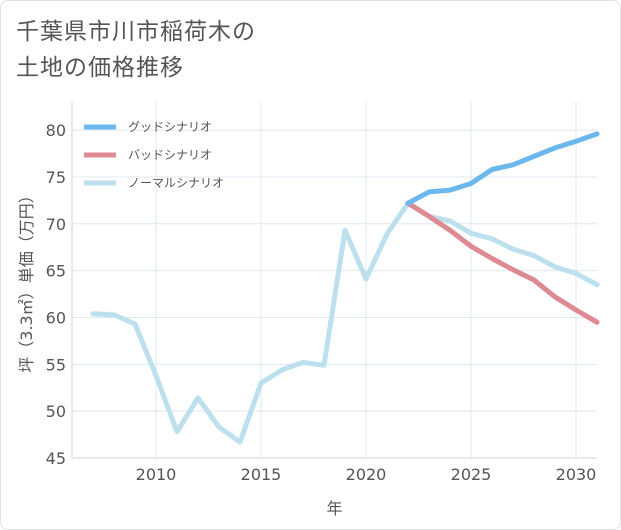  I want to click on y-axis-label: 坪（3.3㎡）単価（万円）, so click(26, 279).